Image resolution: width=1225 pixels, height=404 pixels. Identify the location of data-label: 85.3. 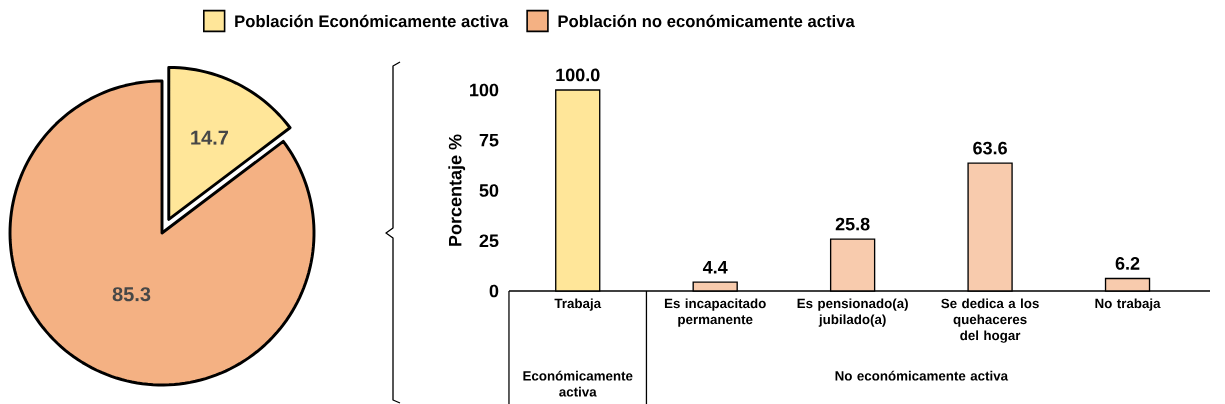
(131, 294).